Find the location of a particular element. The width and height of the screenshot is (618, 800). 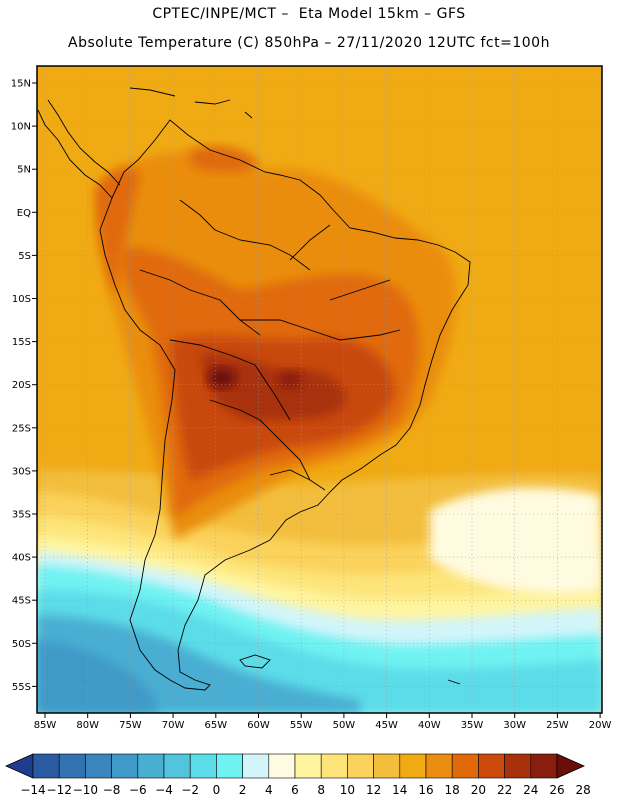

colorbar-label: 4 is located at coordinates (269, 790).